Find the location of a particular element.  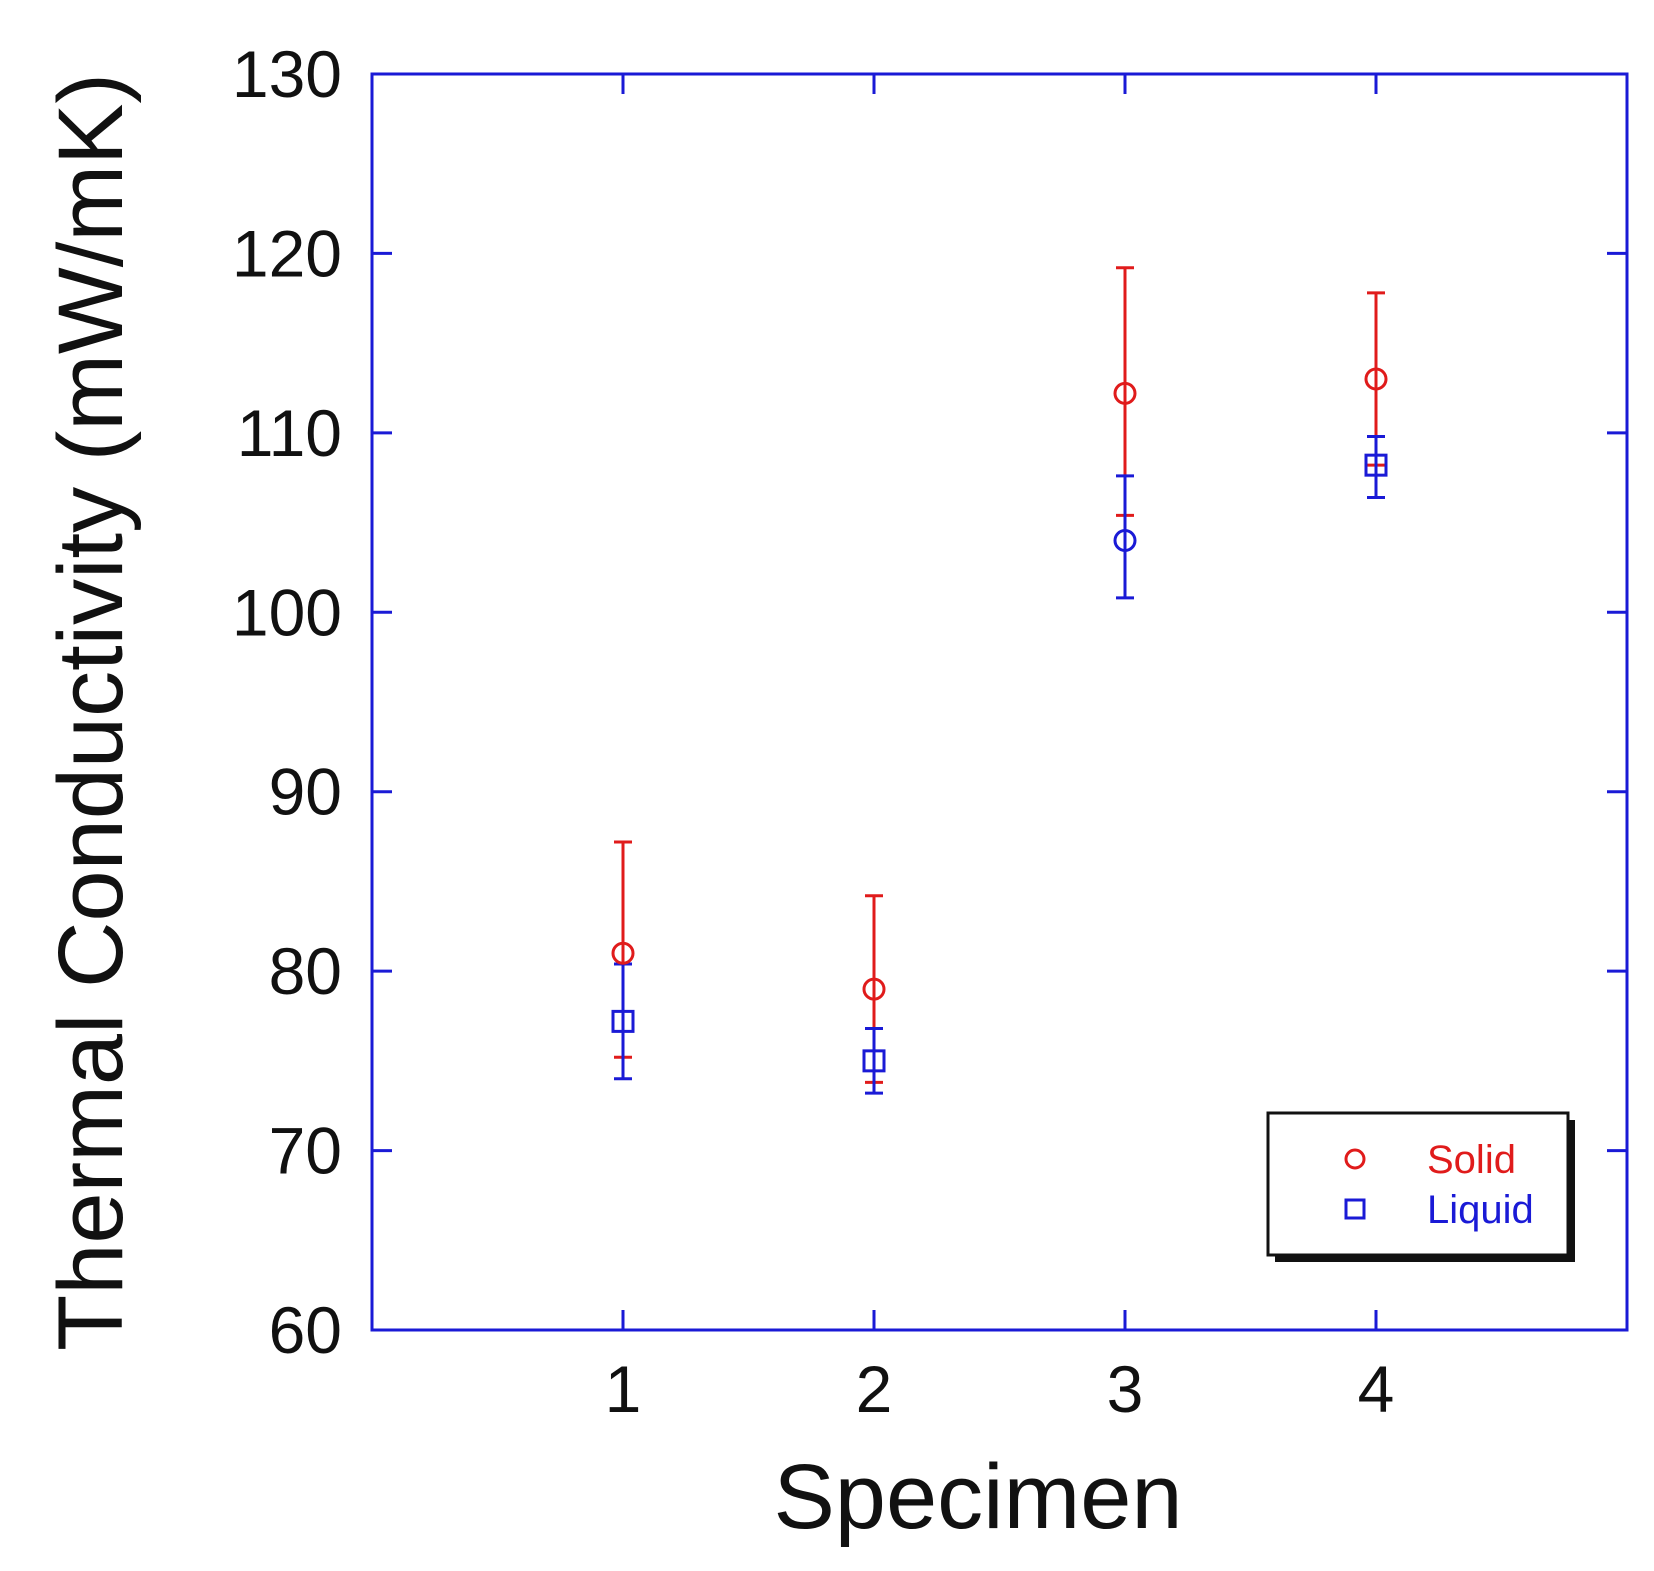

x-tick-label: 2 is located at coordinates (874, 1389).